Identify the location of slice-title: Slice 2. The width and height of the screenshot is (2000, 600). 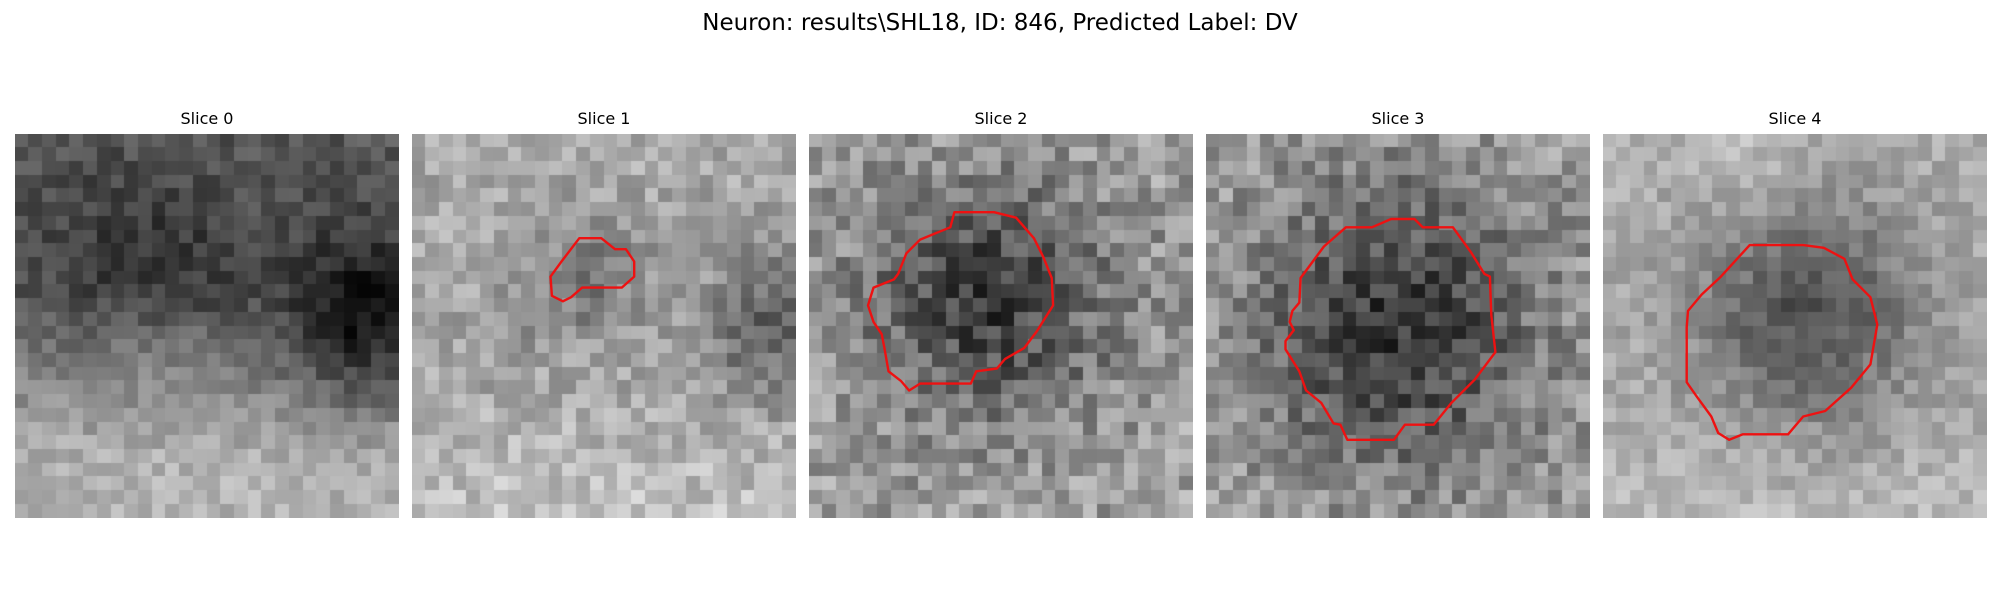
(1001, 118).